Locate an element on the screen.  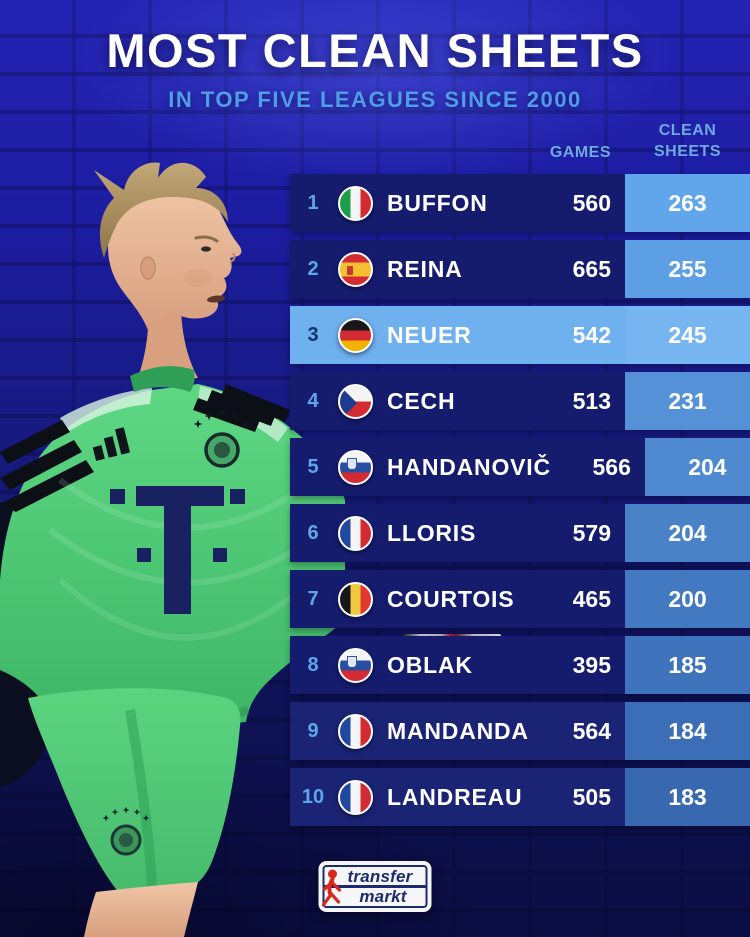
table-row-handanovic: 5 HANDANOVIČ 566 204 is located at coordinates (520, 467).